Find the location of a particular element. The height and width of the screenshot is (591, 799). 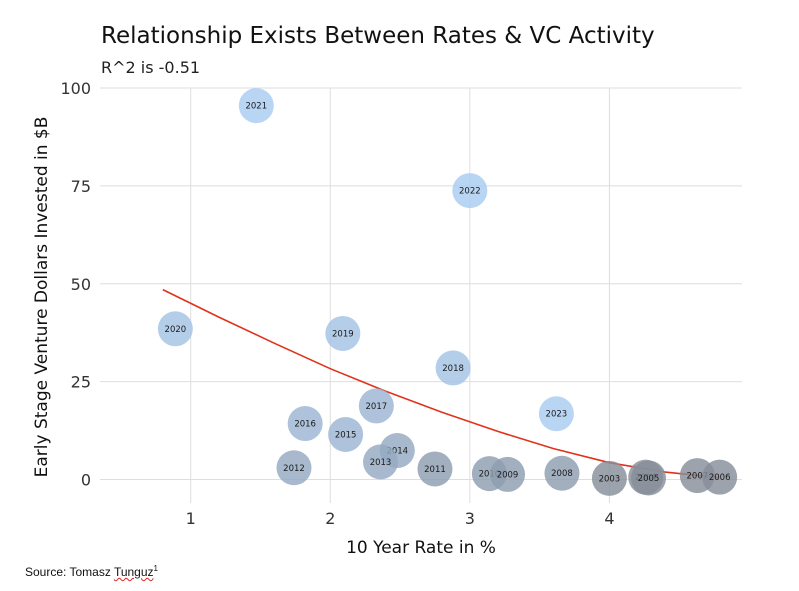

data-point-2016: 2016 is located at coordinates (305, 424).